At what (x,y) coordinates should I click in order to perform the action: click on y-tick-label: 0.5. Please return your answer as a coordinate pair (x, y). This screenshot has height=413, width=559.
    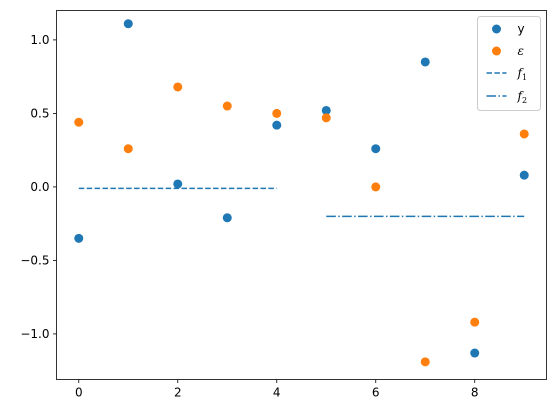
    Looking at the image, I should click on (39, 114).